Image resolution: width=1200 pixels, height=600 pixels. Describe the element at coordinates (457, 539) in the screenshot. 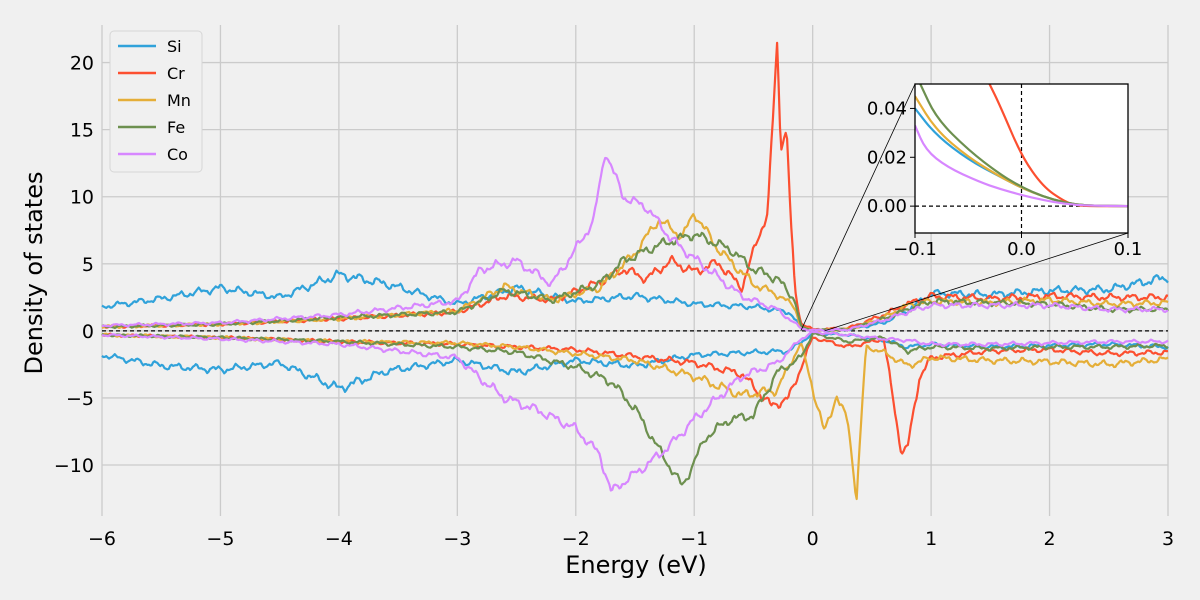

I see `x-tick-label: −3` at that location.